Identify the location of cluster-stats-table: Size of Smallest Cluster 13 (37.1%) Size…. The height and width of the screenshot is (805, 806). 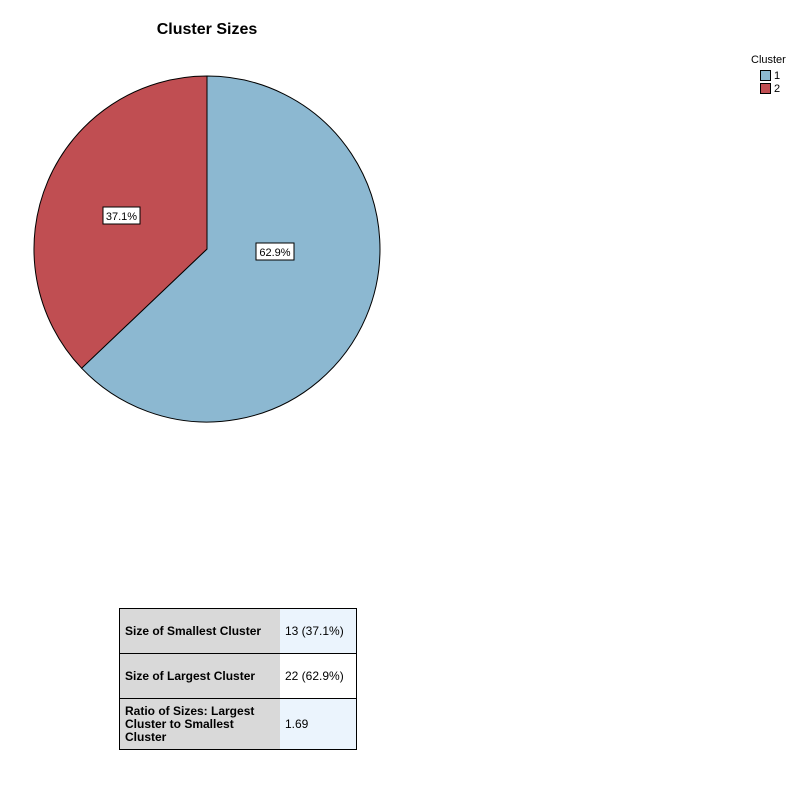
(238, 679).